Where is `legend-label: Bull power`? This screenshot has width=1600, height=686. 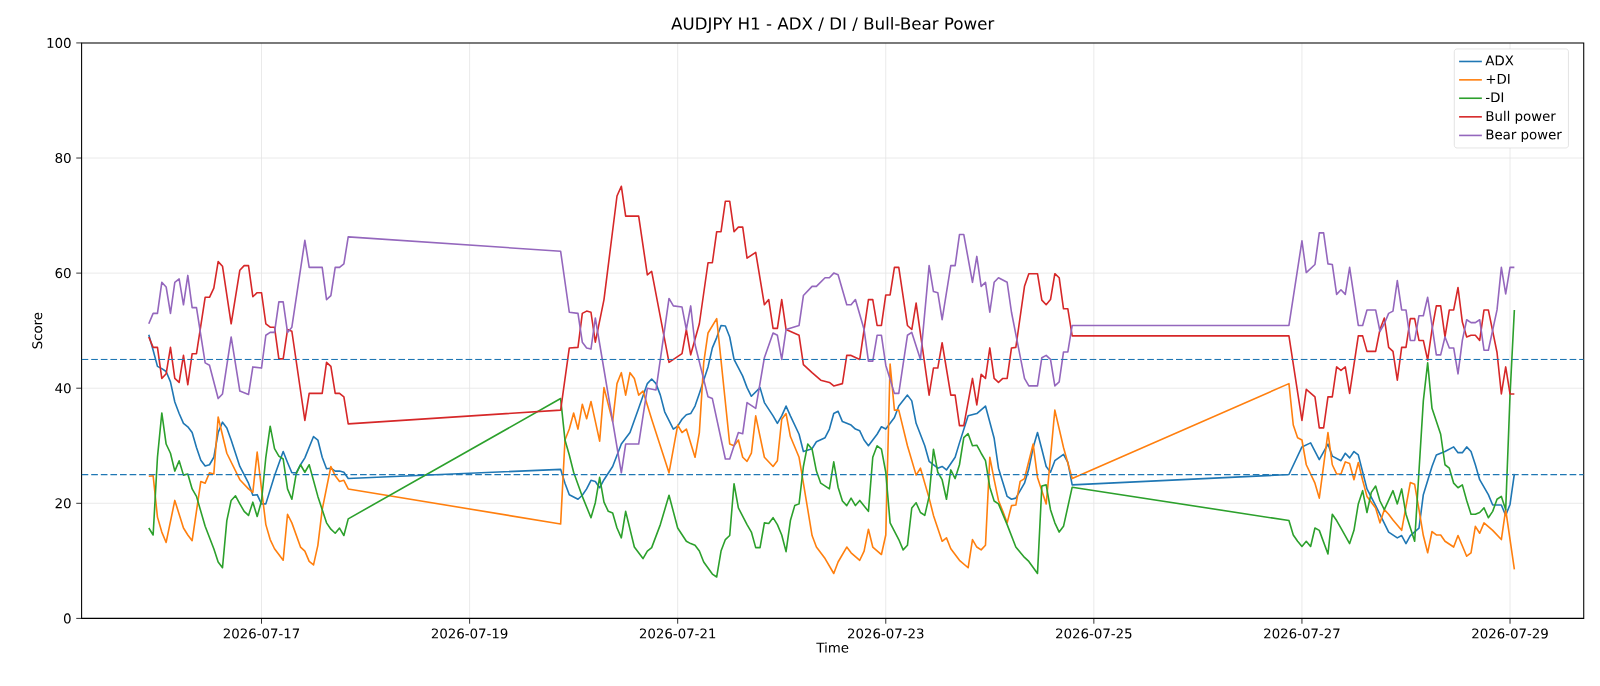
legend-label: Bull power is located at coordinates (1521, 117).